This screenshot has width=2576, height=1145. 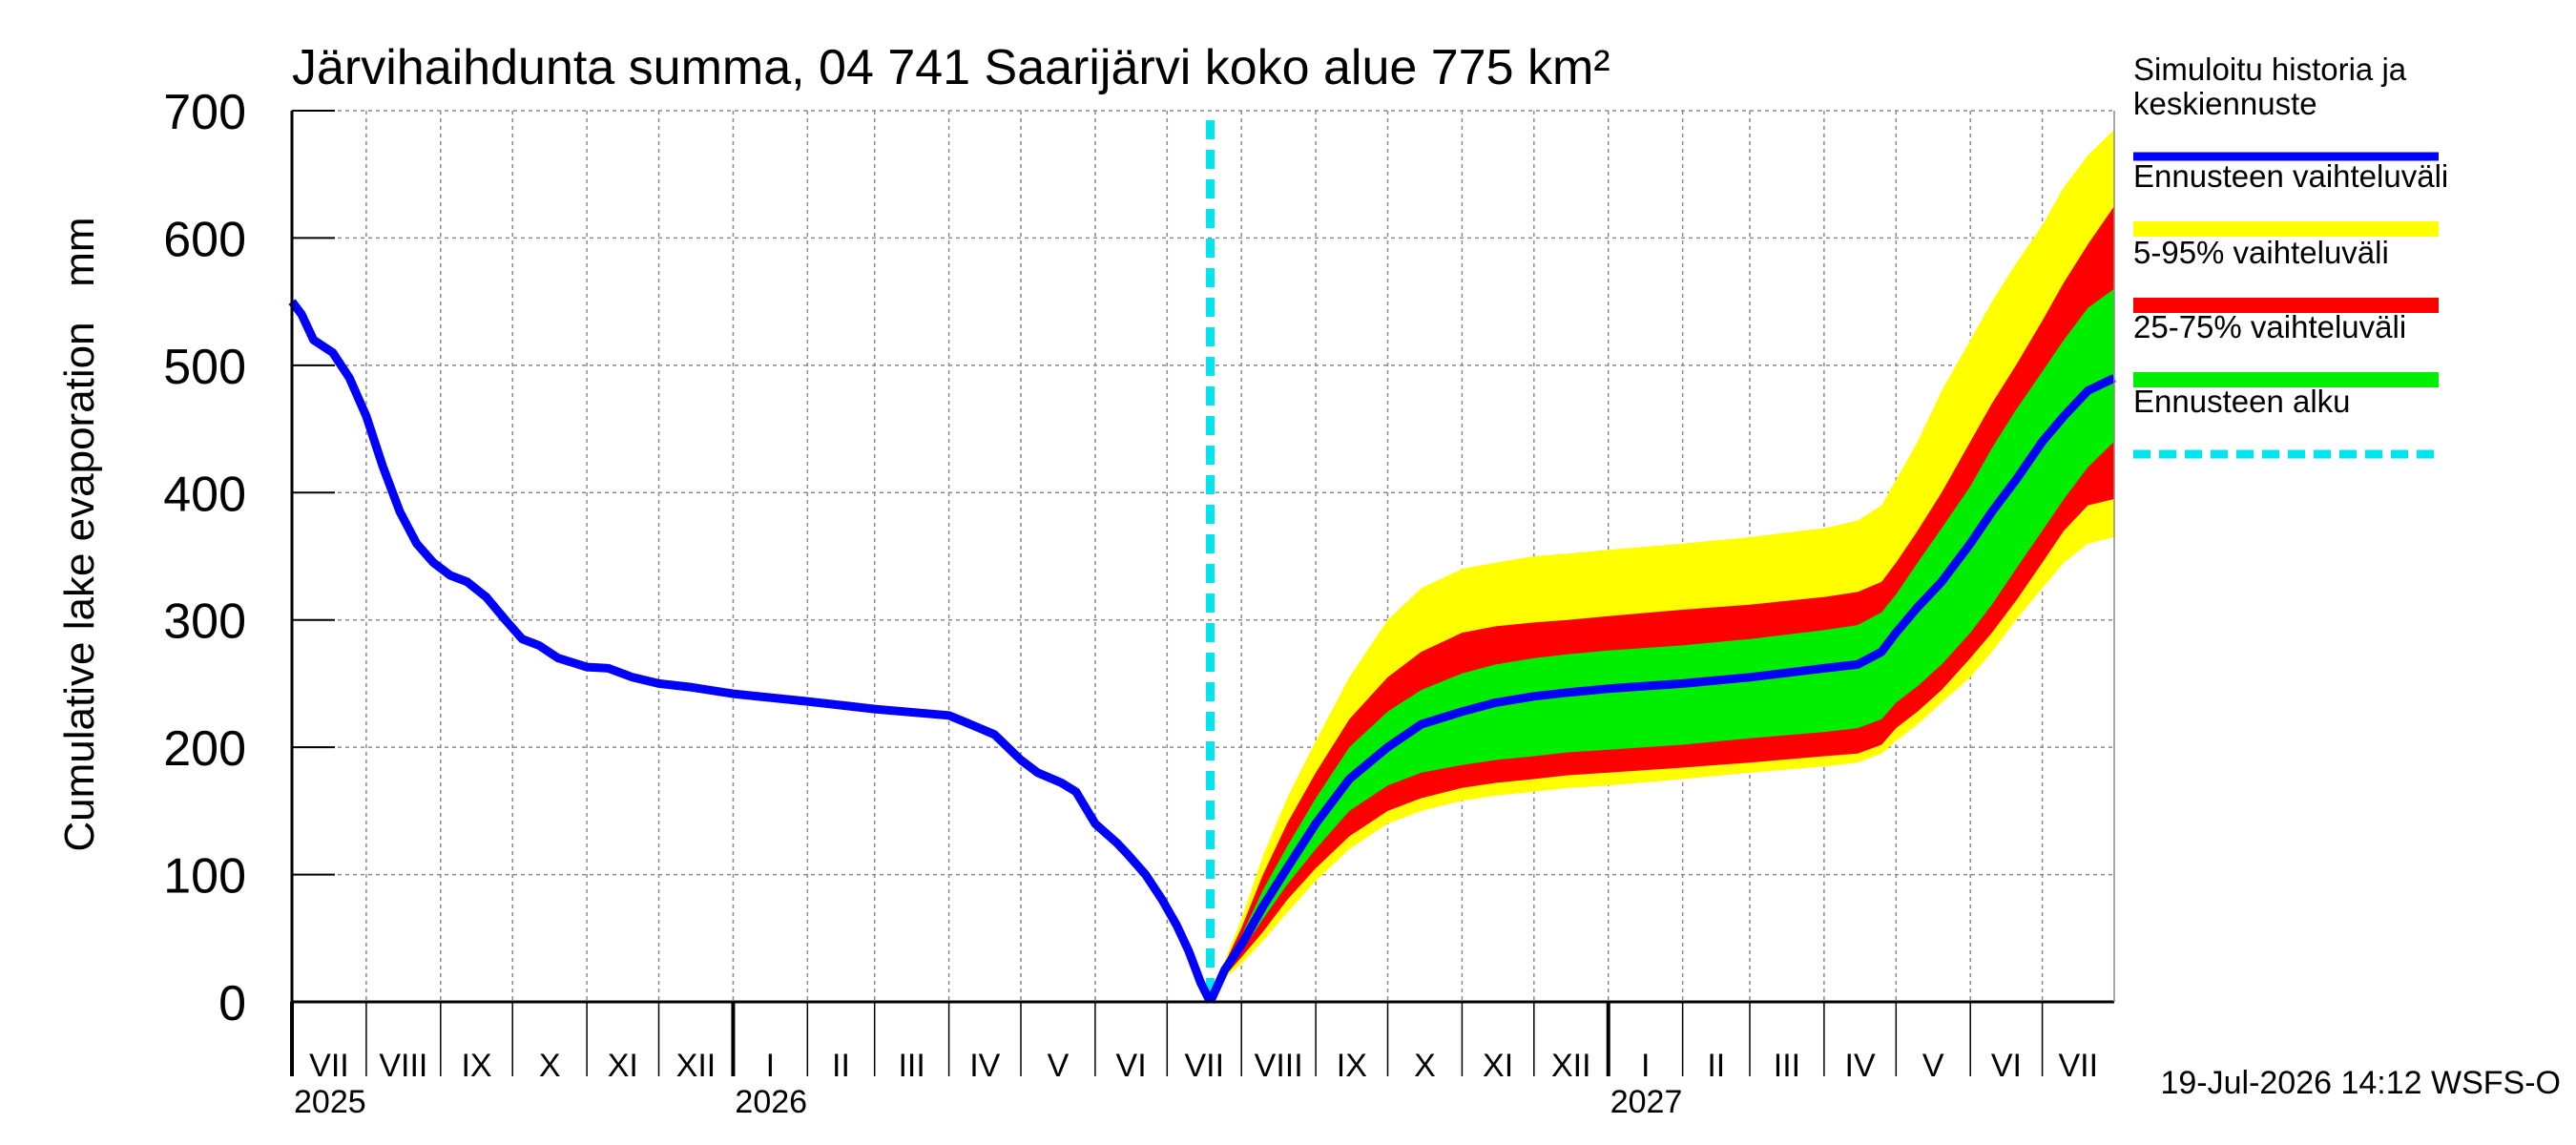 I want to click on y-tick-label: 200, so click(x=204, y=749).